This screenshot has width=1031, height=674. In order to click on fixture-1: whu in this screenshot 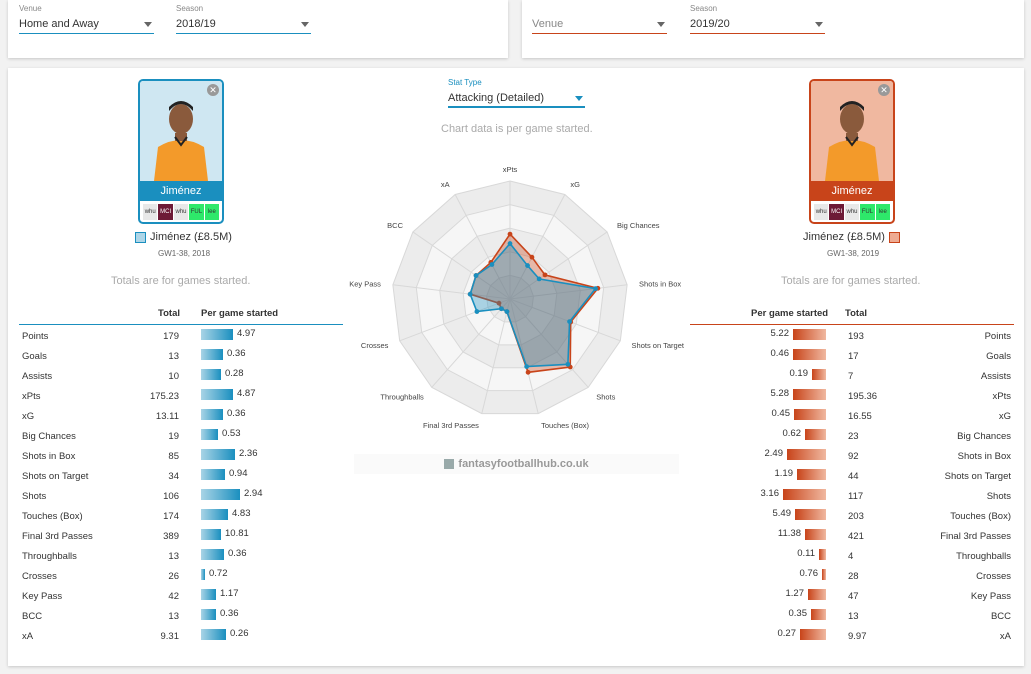, I will do `click(150, 212)`.